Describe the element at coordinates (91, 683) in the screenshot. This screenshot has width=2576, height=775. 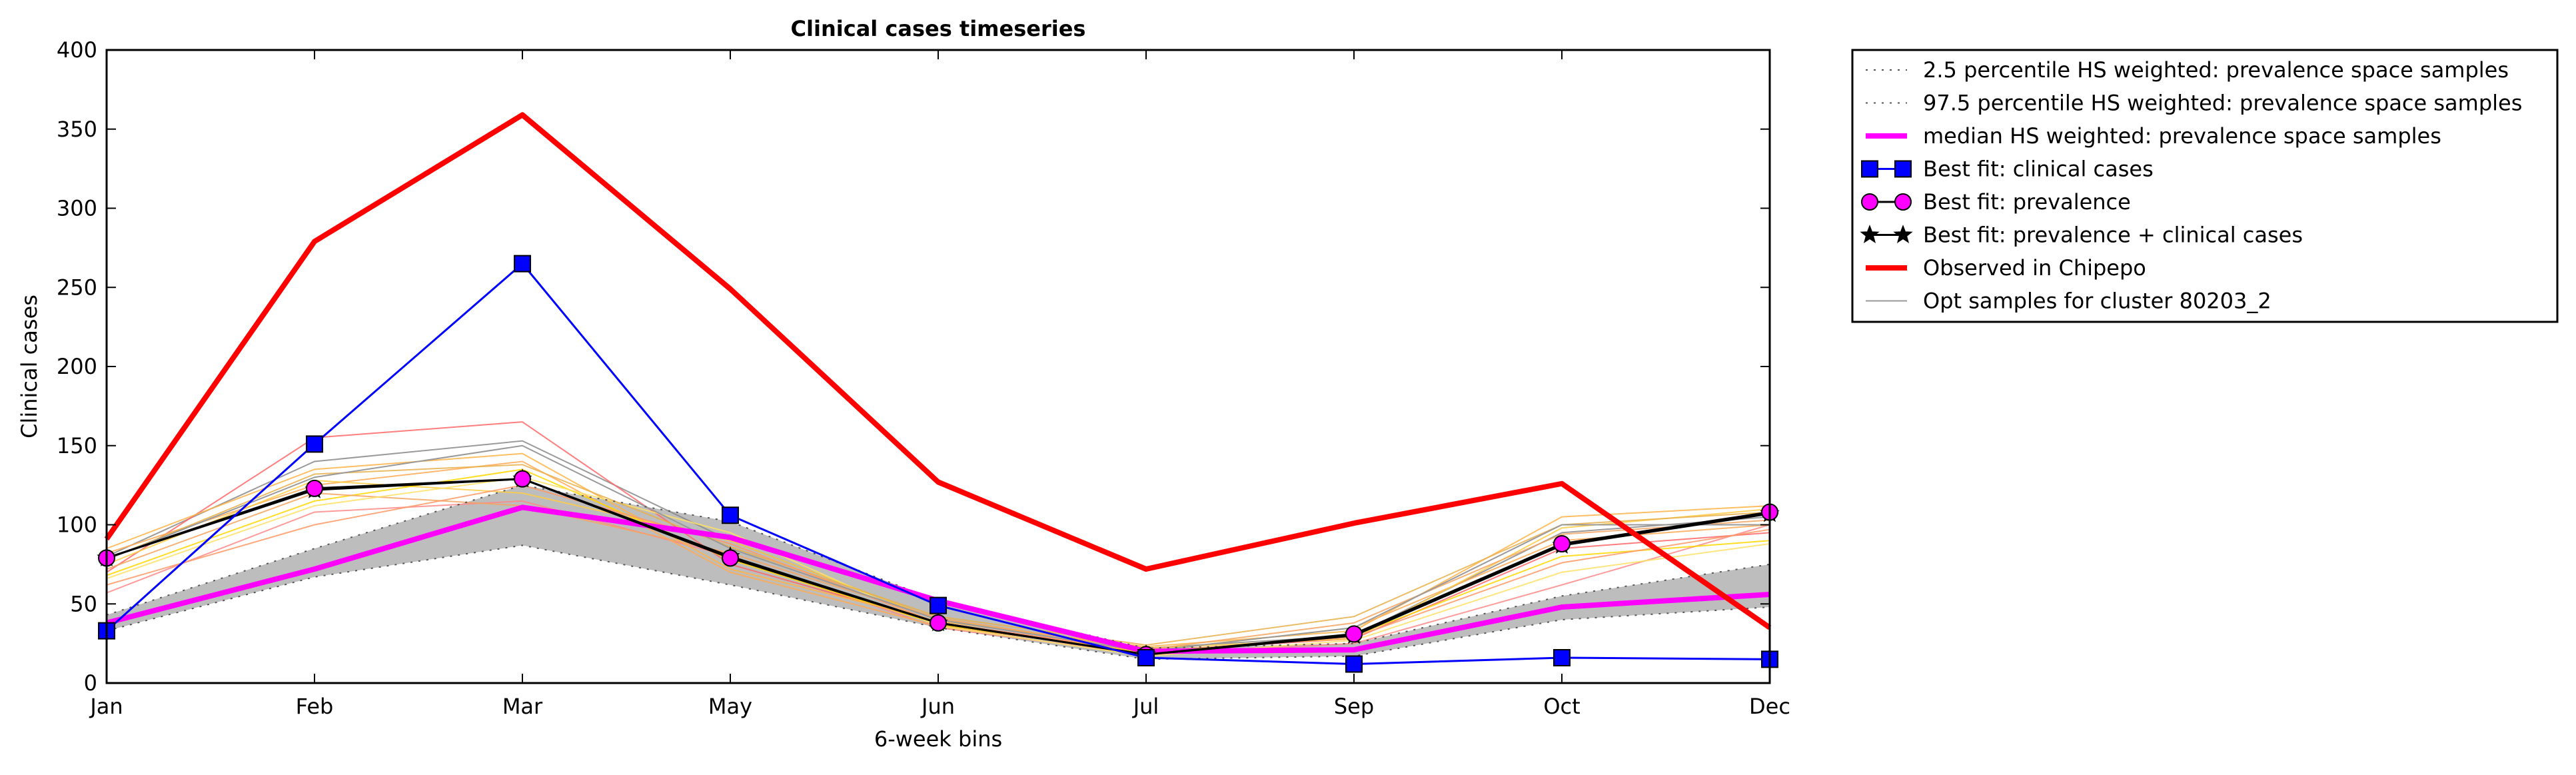
I see `y-tick-label: 0` at that location.